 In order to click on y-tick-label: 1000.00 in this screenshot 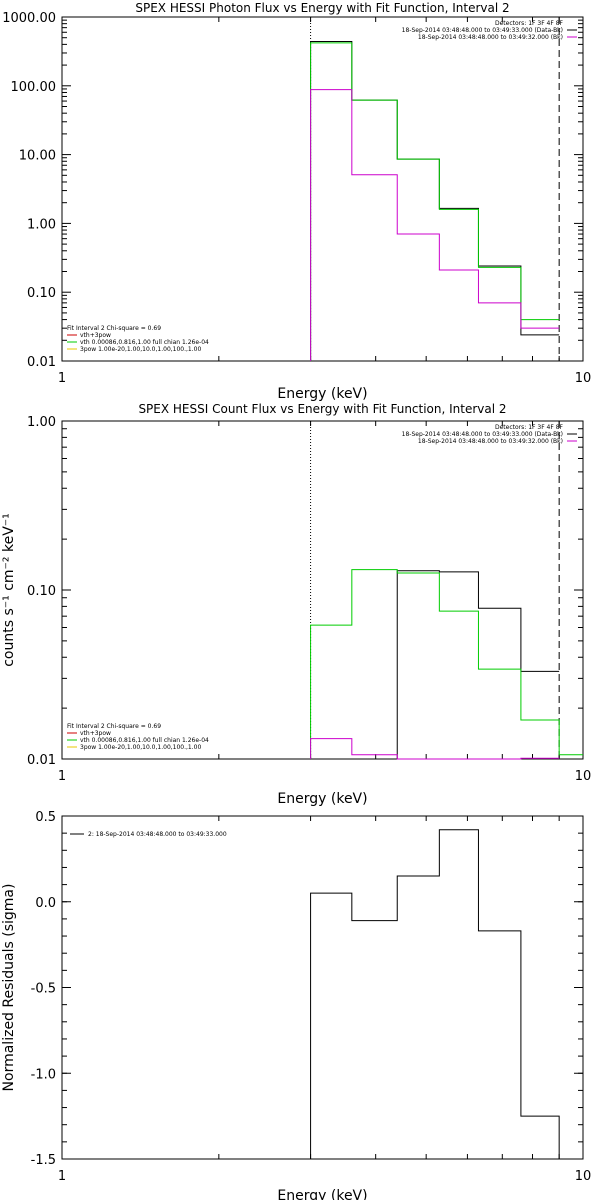, I will do `click(29, 18)`.